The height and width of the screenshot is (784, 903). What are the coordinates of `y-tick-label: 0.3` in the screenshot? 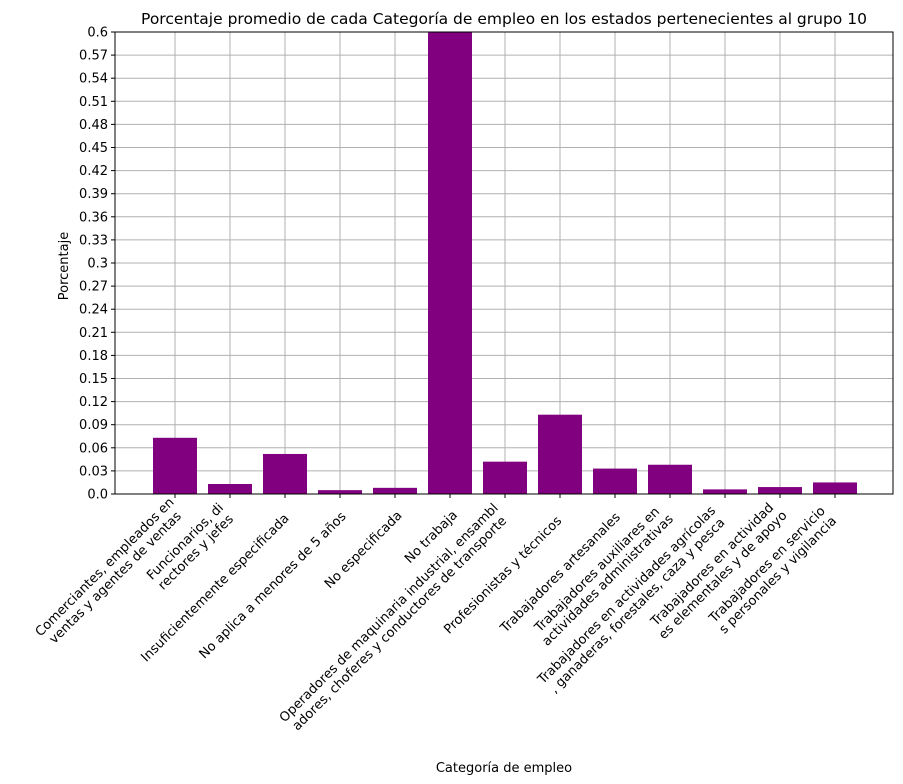 It's located at (97, 264).